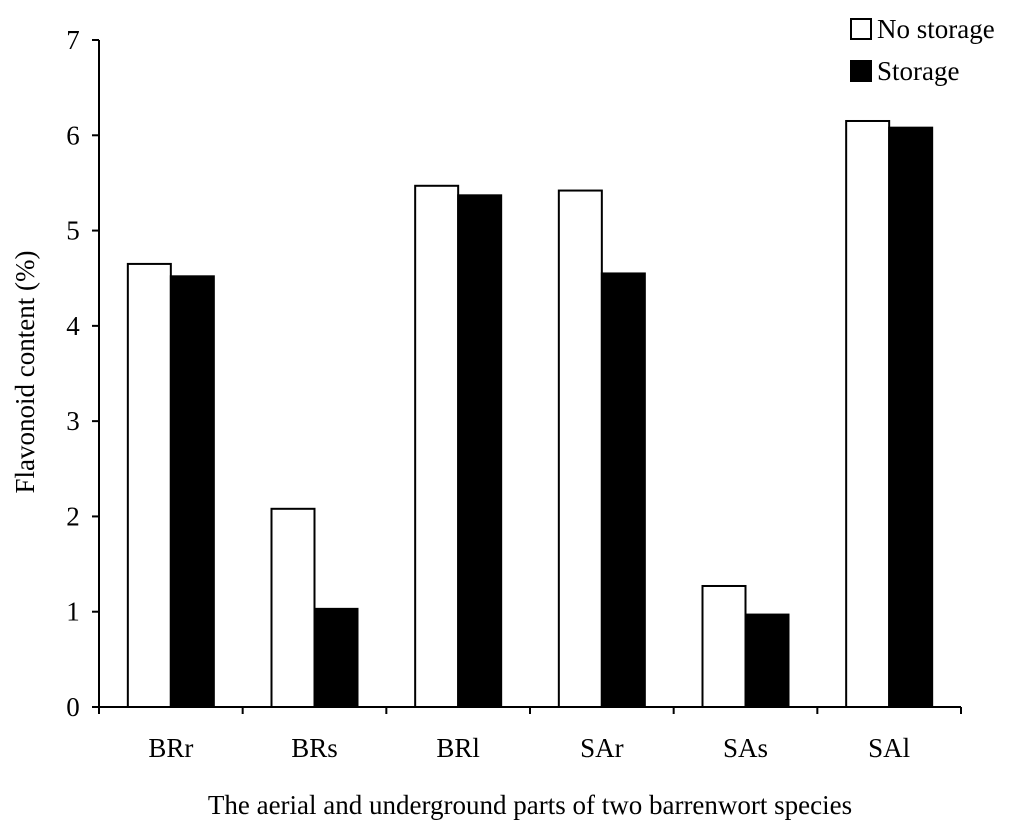 Image resolution: width=1012 pixels, height=824 pixels. What do you see at coordinates (911, 417) in the screenshot?
I see `bar-storage-sal` at bounding box center [911, 417].